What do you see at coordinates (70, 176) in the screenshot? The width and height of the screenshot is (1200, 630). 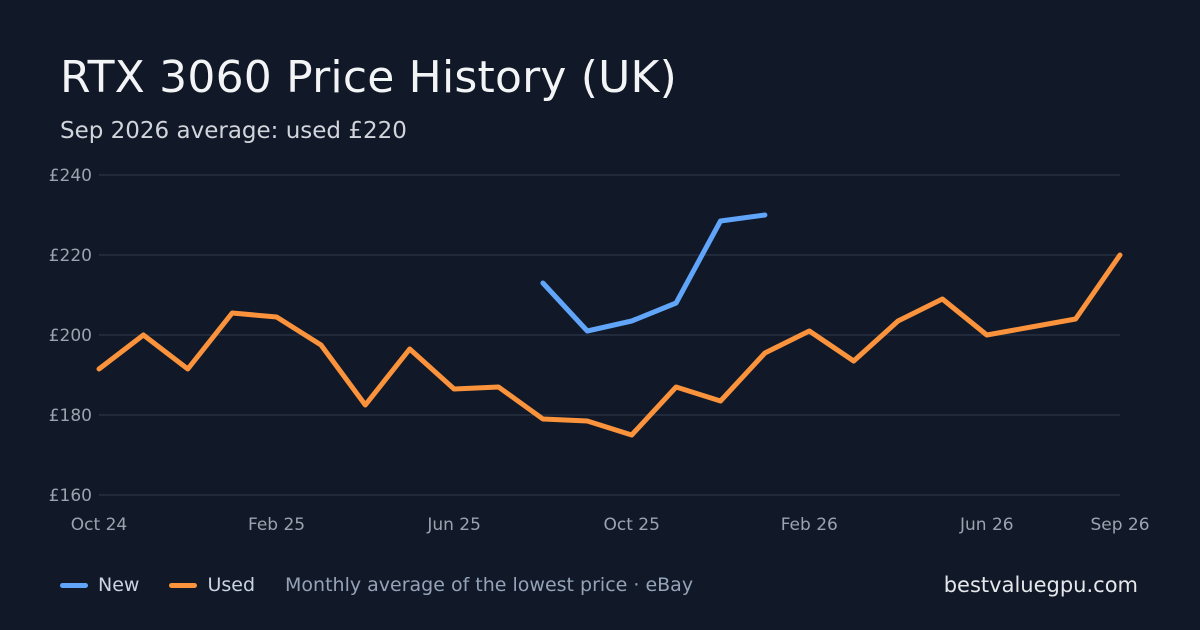 I see `y-tick-label: £240` at bounding box center [70, 176].